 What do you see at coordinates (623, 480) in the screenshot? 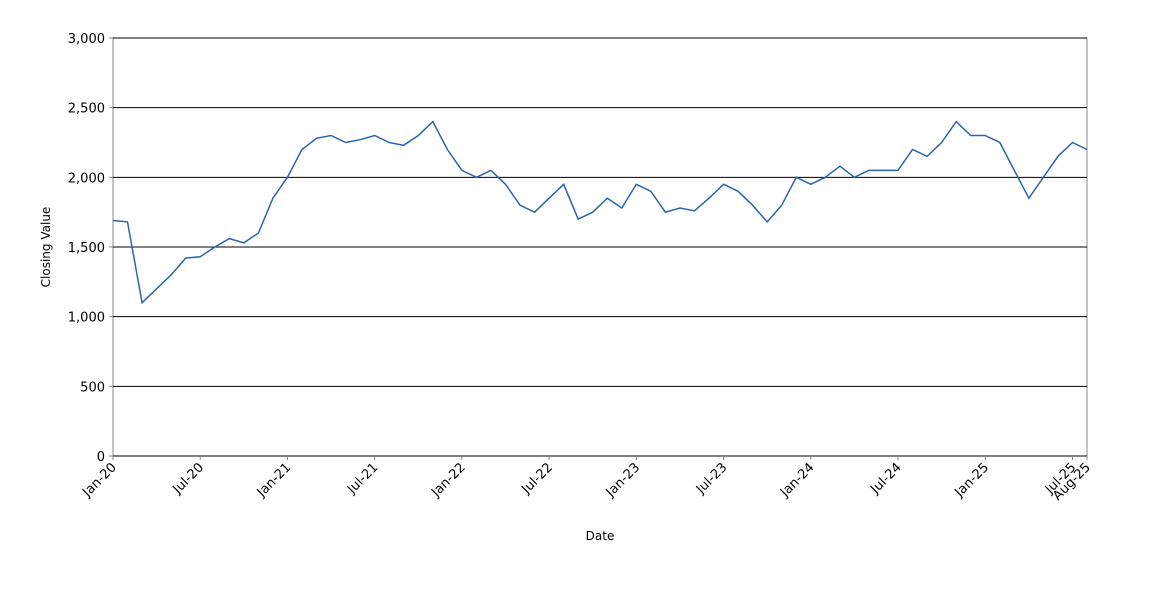
I see `x-tick-label: Jan-23` at bounding box center [623, 480].